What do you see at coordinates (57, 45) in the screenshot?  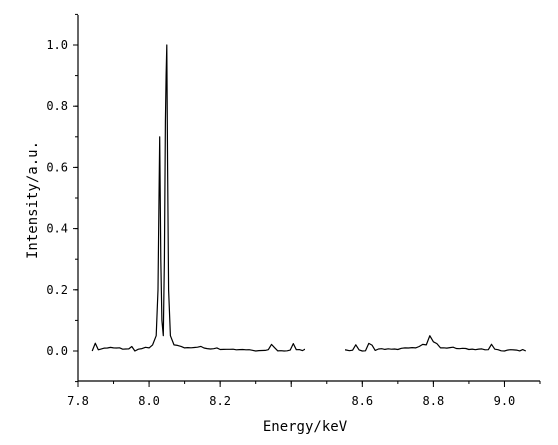 I see `y-tick-label: 1.0` at bounding box center [57, 45].